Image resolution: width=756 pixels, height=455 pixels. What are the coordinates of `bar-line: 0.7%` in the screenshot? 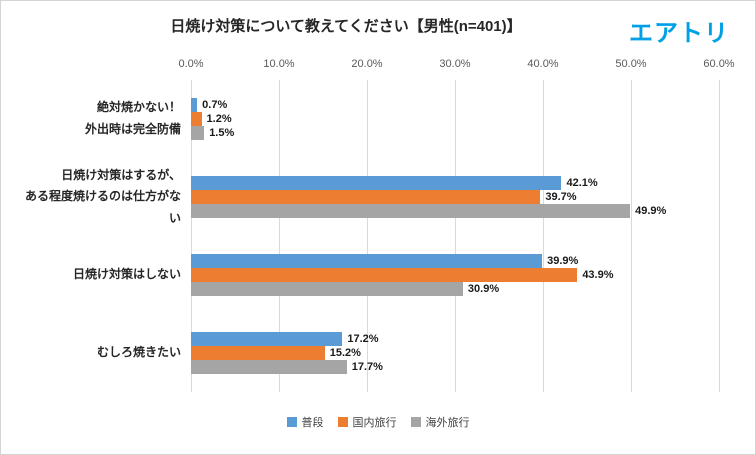 It's located at (455, 105).